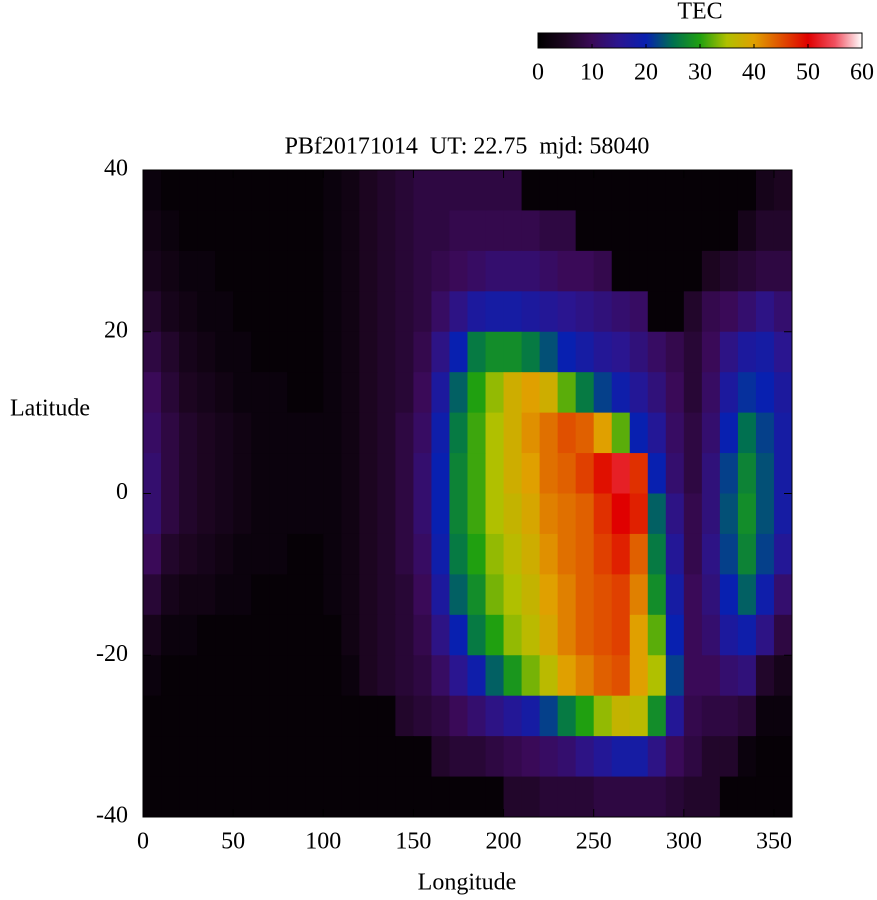  I want to click on colorbar-tick-label: 30, so click(700, 73).